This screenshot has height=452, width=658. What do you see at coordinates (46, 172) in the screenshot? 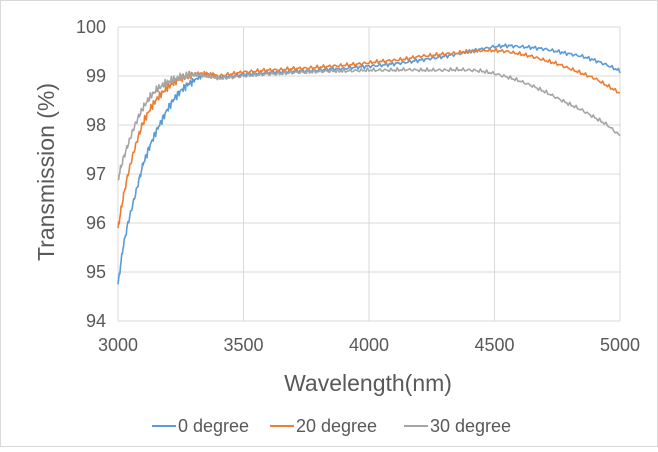
I see `y-axis-title: Transmission (%)` at bounding box center [46, 172].